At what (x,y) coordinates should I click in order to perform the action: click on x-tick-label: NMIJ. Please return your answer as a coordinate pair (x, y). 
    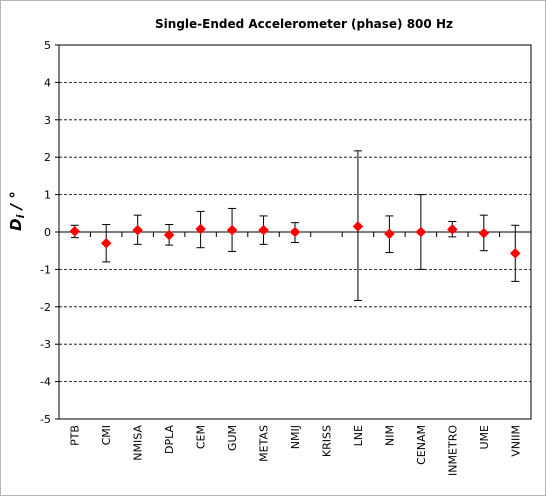
    Looking at the image, I should click on (295, 437).